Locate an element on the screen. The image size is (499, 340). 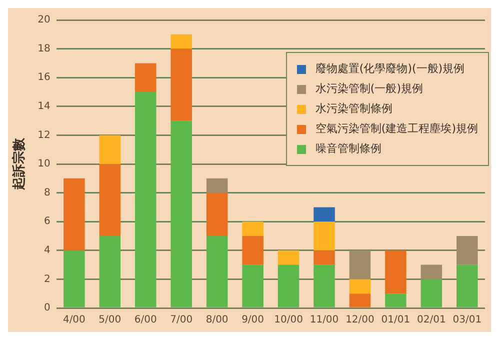
legend-label: 噪音管制條例 is located at coordinates (348, 149).